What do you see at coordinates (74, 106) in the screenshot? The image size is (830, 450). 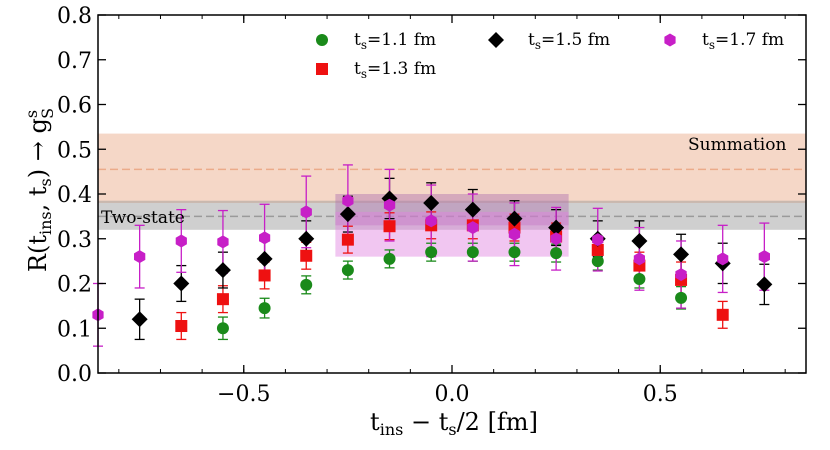 I see `y-tick-label: 0.6` at bounding box center [74, 106].